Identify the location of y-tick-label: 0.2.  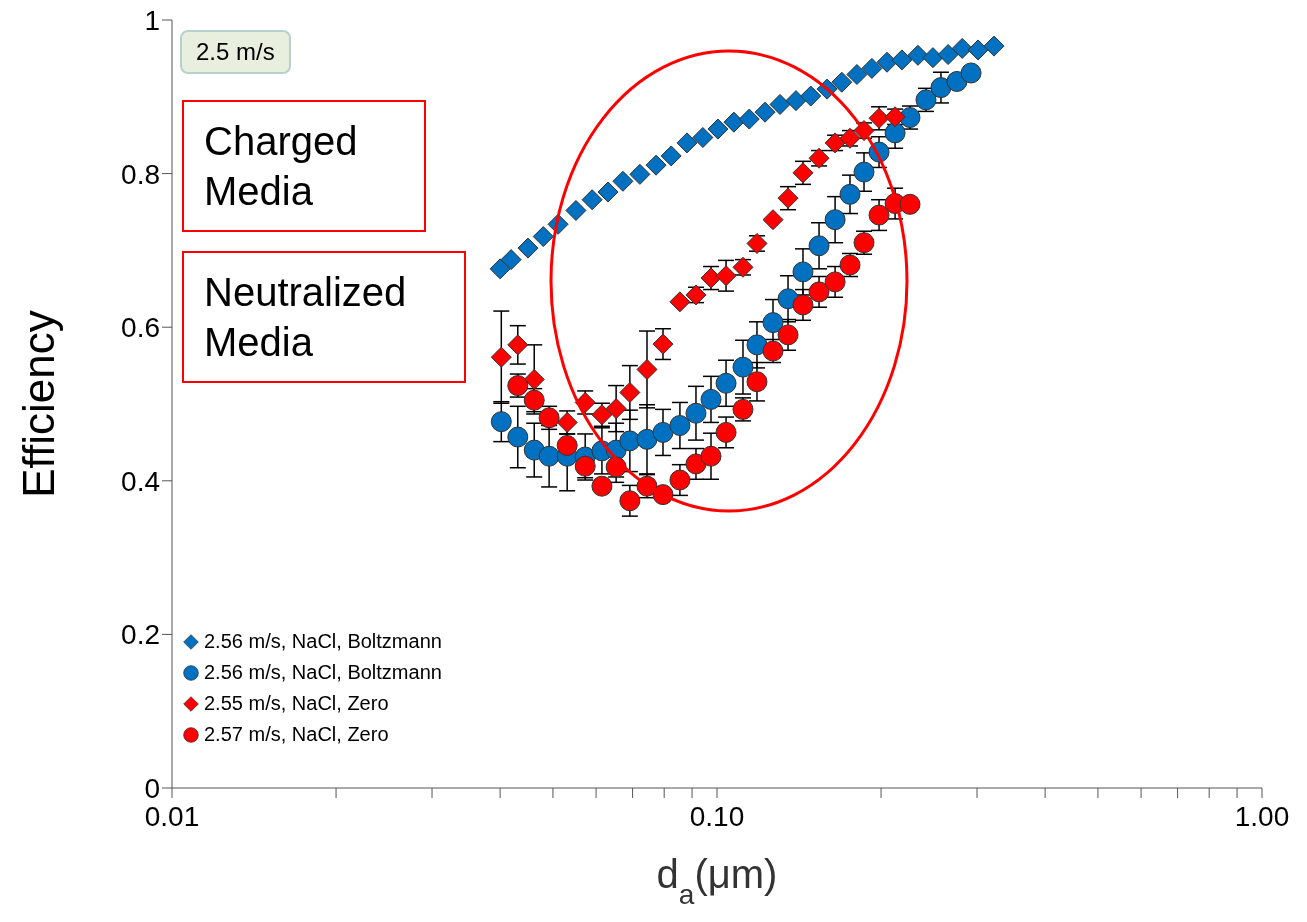
(140, 635).